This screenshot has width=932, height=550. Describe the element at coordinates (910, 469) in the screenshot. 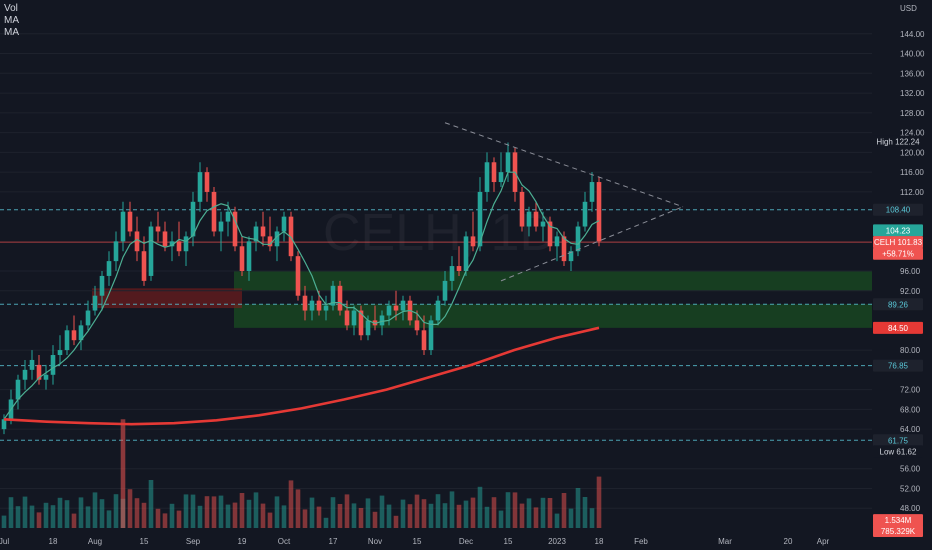

I see `y-tick-label: 56.00` at that location.